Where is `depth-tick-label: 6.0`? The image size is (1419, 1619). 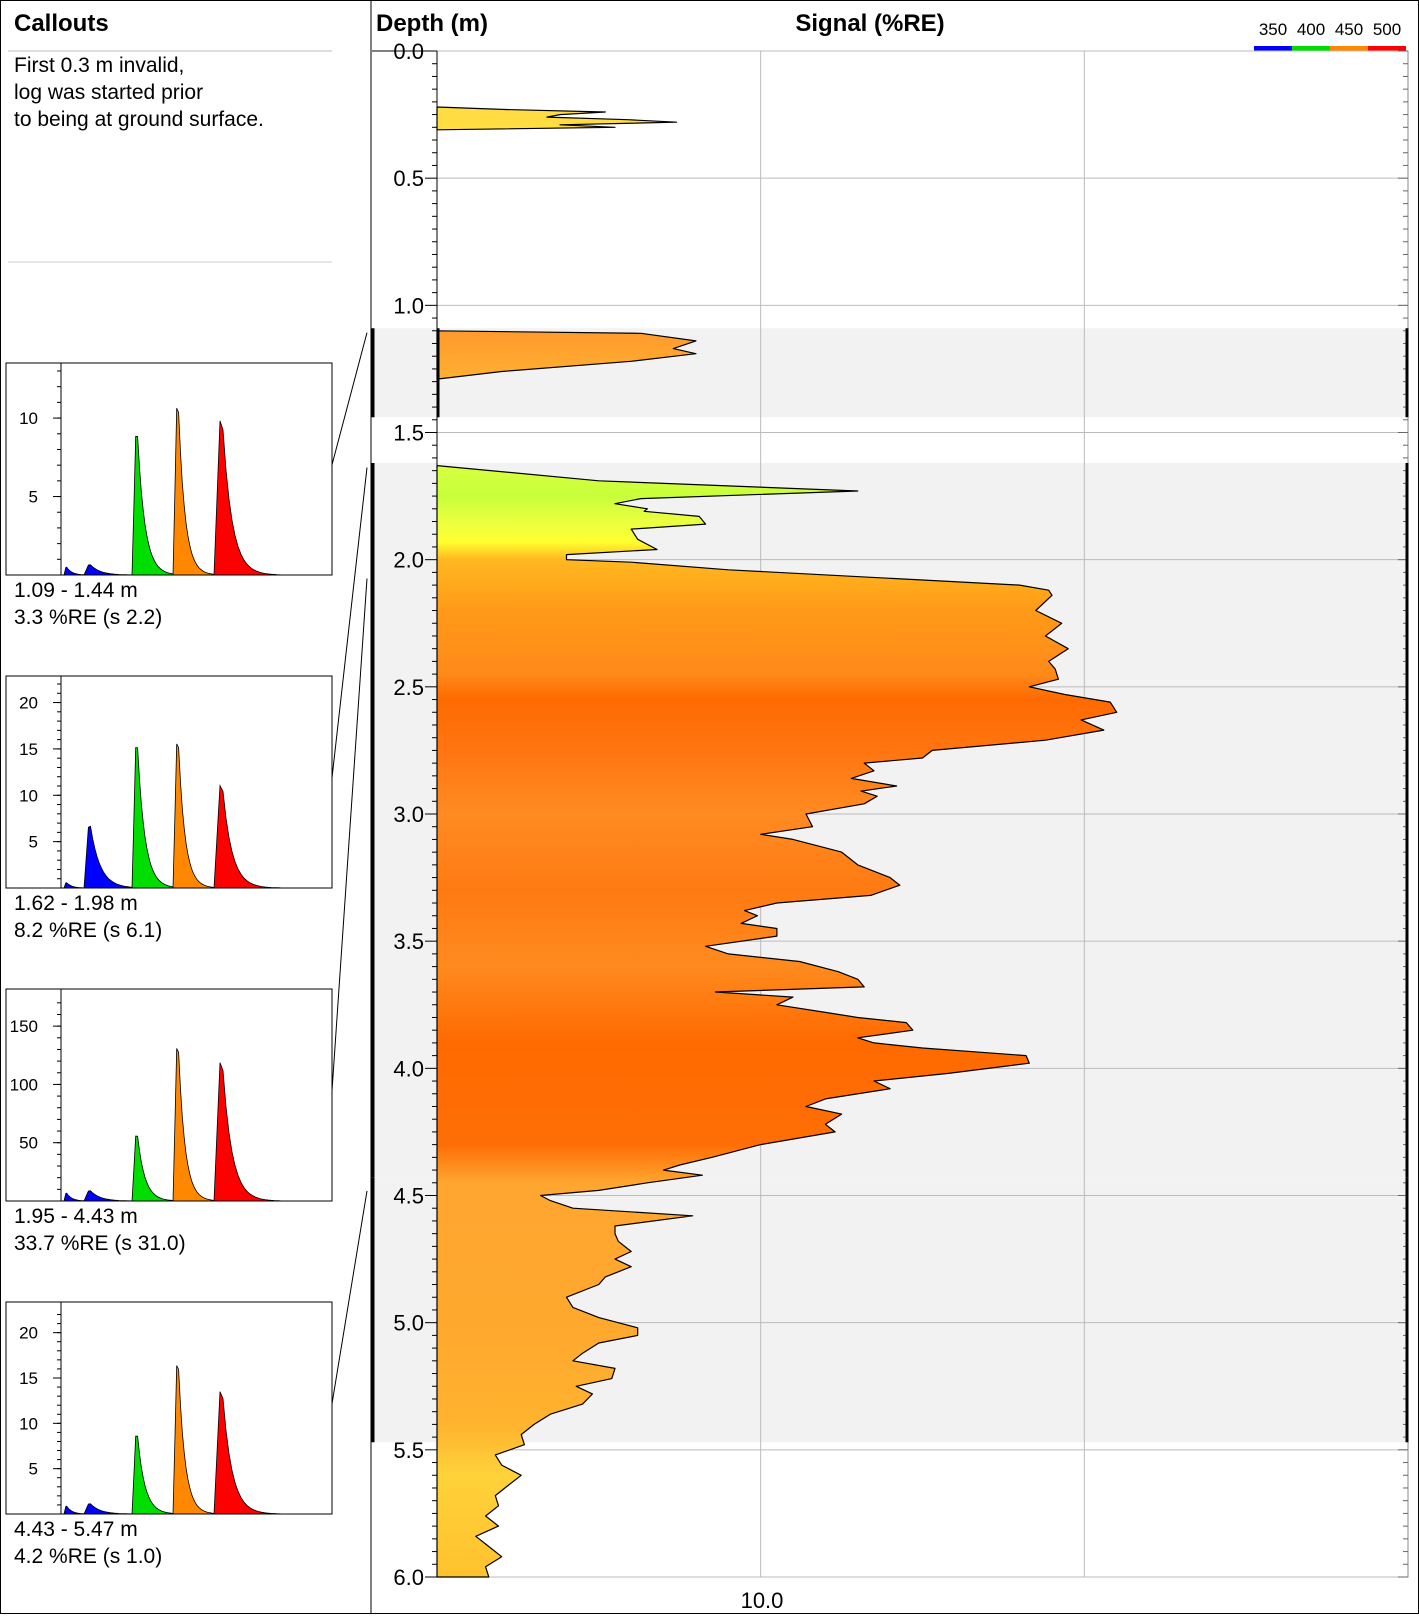
depth-tick-label: 6.0 is located at coordinates (408, 1577).